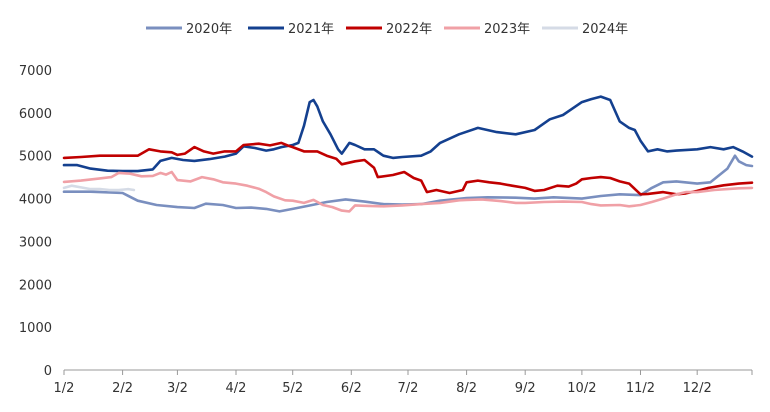  Describe the element at coordinates (35, 114) in the screenshot. I see `y-tick-label: 6000` at that location.